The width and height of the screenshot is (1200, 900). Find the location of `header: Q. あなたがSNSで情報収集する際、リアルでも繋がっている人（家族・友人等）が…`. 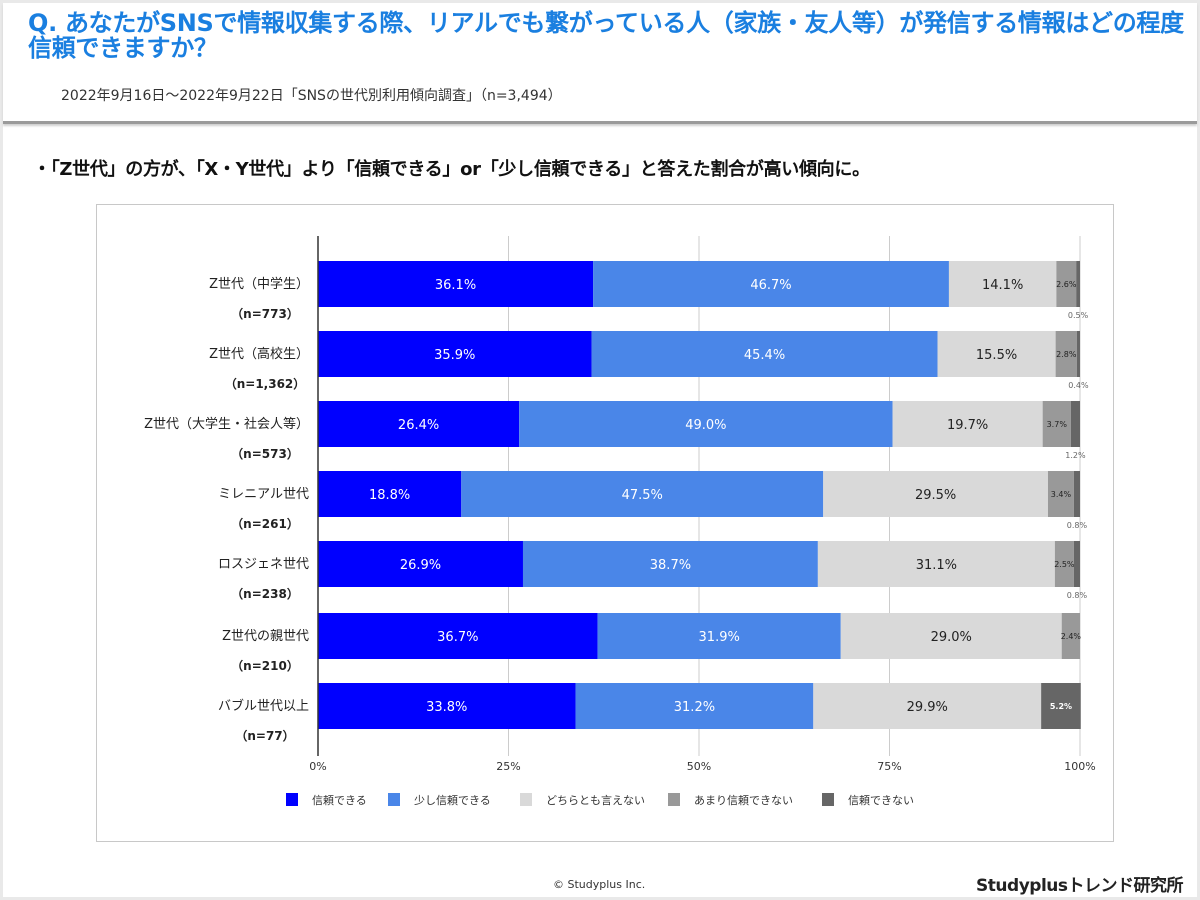

header: Q. あなたがSNSで情報収集する際、リアルでも繋がっている人（家族・友人等）が… is located at coordinates (600, 63).